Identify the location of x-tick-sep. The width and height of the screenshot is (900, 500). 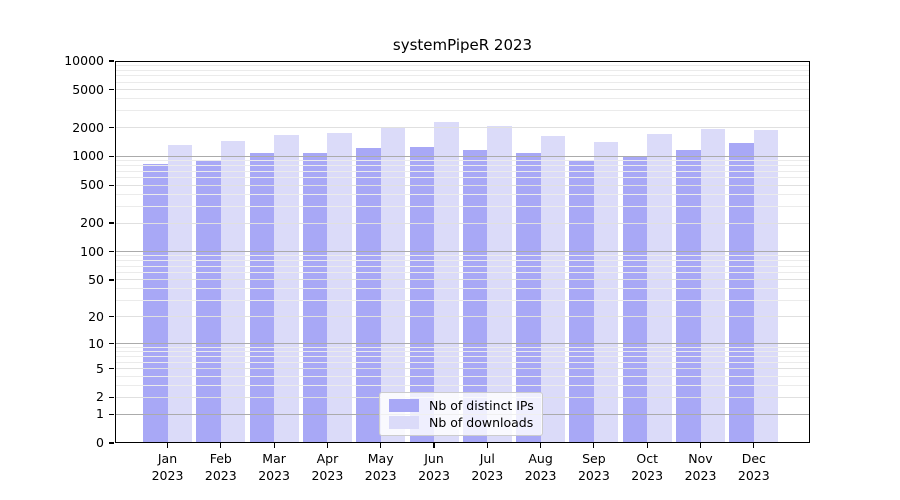
(594, 445).